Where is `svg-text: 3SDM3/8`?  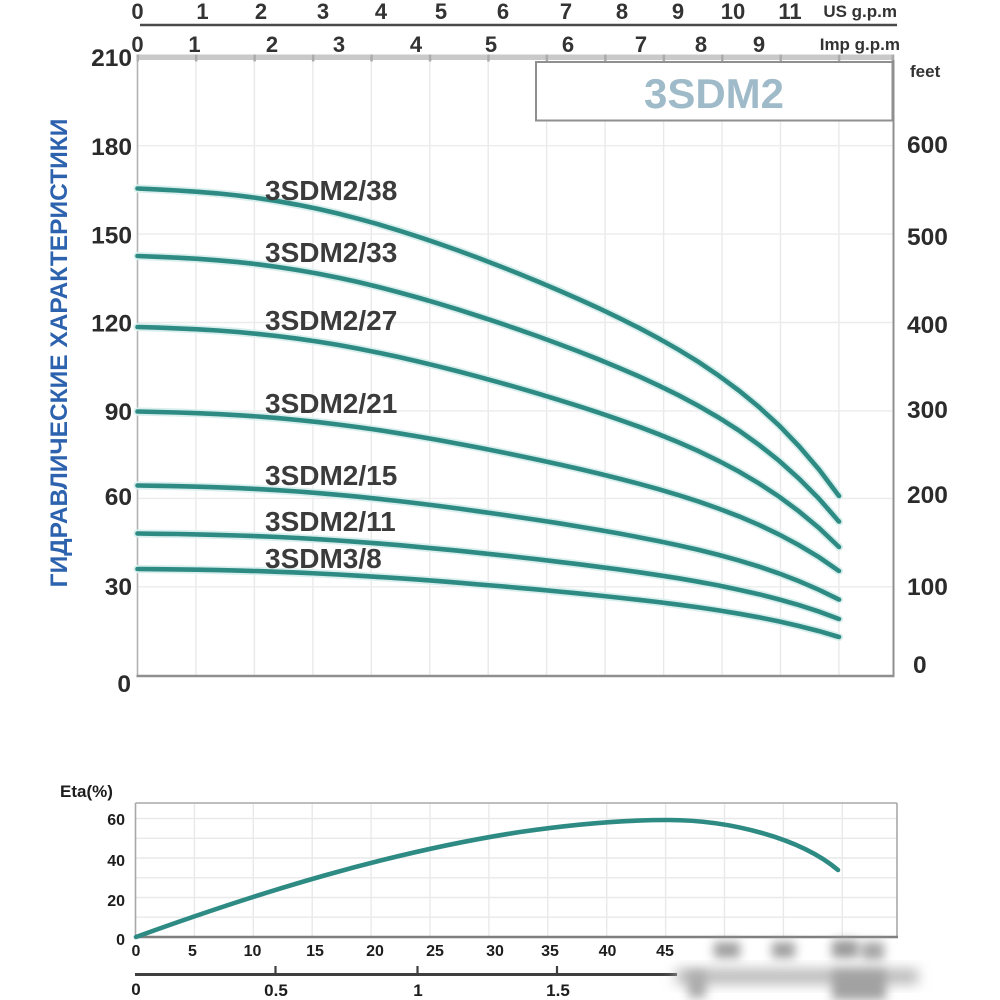
svg-text: 3SDM3/8 is located at coordinates (323, 558).